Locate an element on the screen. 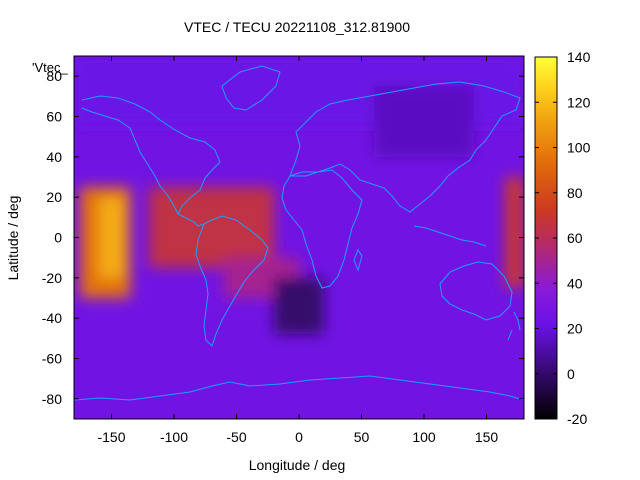 The height and width of the screenshot is (480, 640). y-tick-label: -40 is located at coordinates (52, 318).